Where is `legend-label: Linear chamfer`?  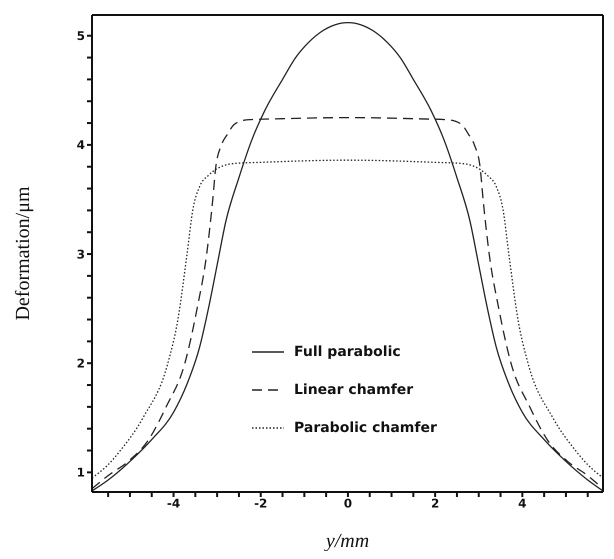 legend-label: Linear chamfer is located at coordinates (354, 390).